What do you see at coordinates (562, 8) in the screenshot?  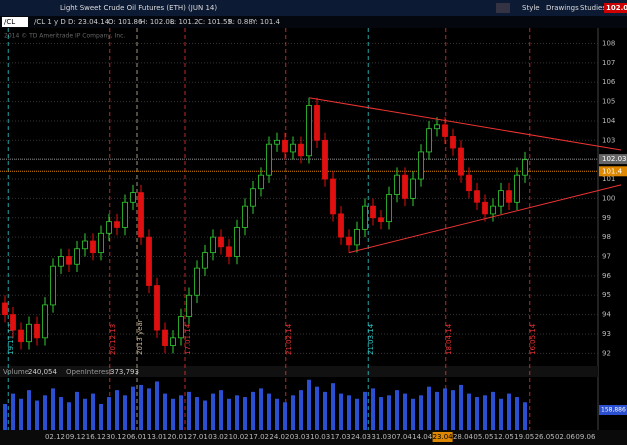 I see `button: Drawings` at bounding box center [562, 8].